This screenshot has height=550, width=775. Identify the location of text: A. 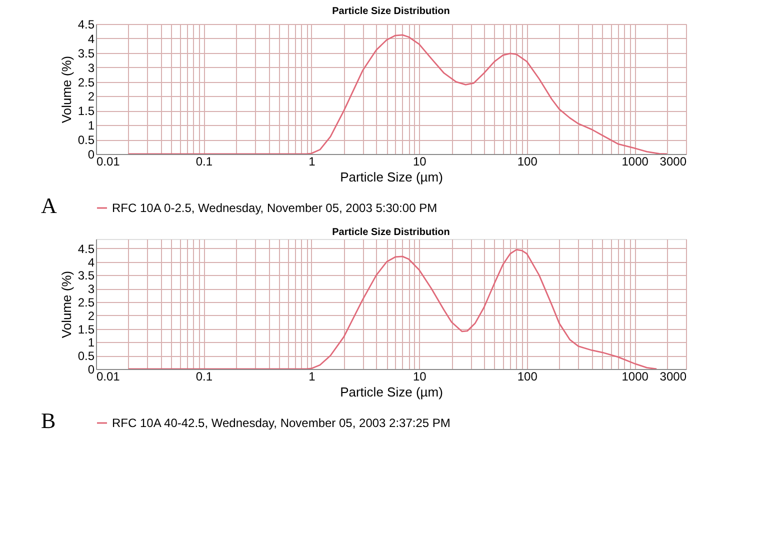
(49, 205).